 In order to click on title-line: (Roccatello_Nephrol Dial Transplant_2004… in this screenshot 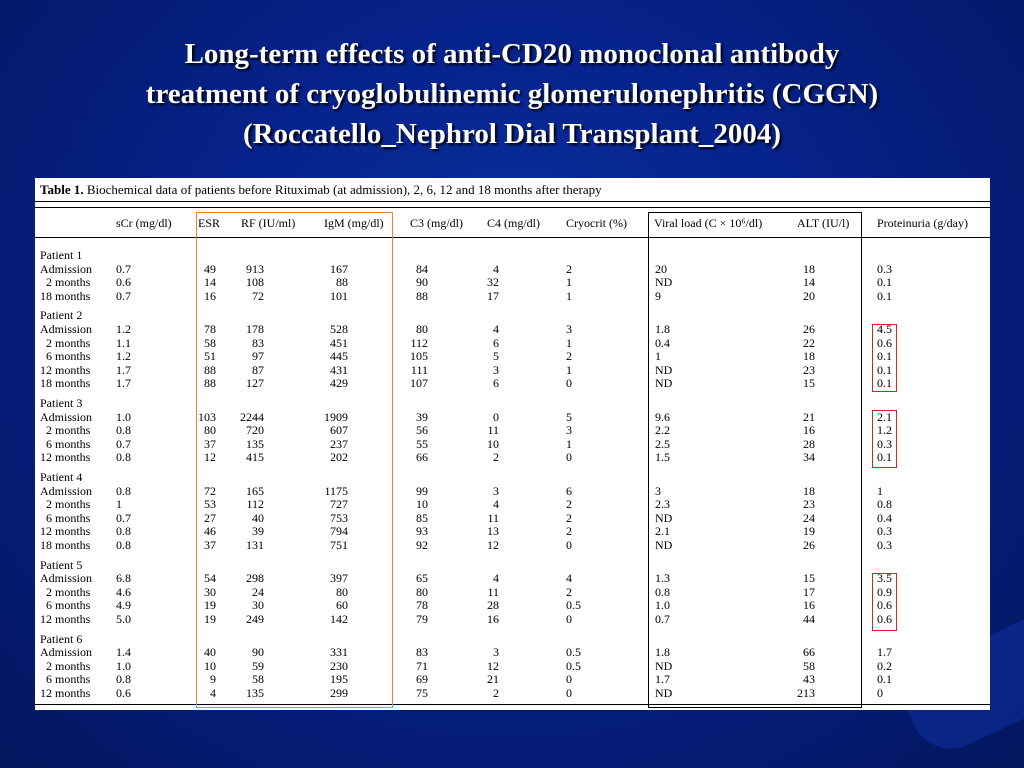, I will do `click(512, 134)`.